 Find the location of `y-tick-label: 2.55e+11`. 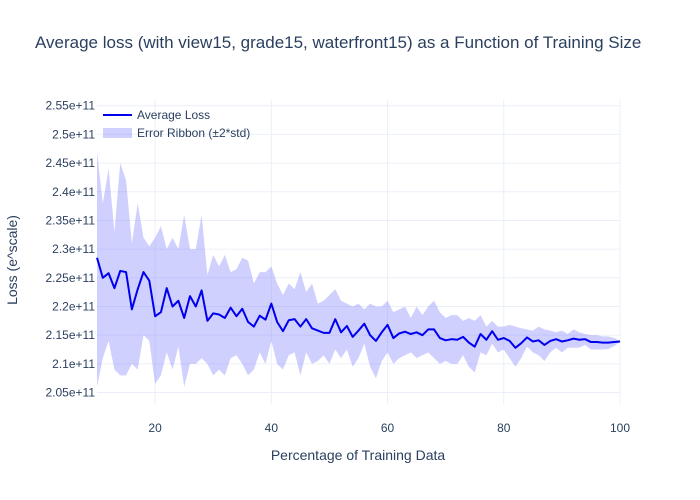

y-tick-label: 2.55e+11 is located at coordinates (71, 106).